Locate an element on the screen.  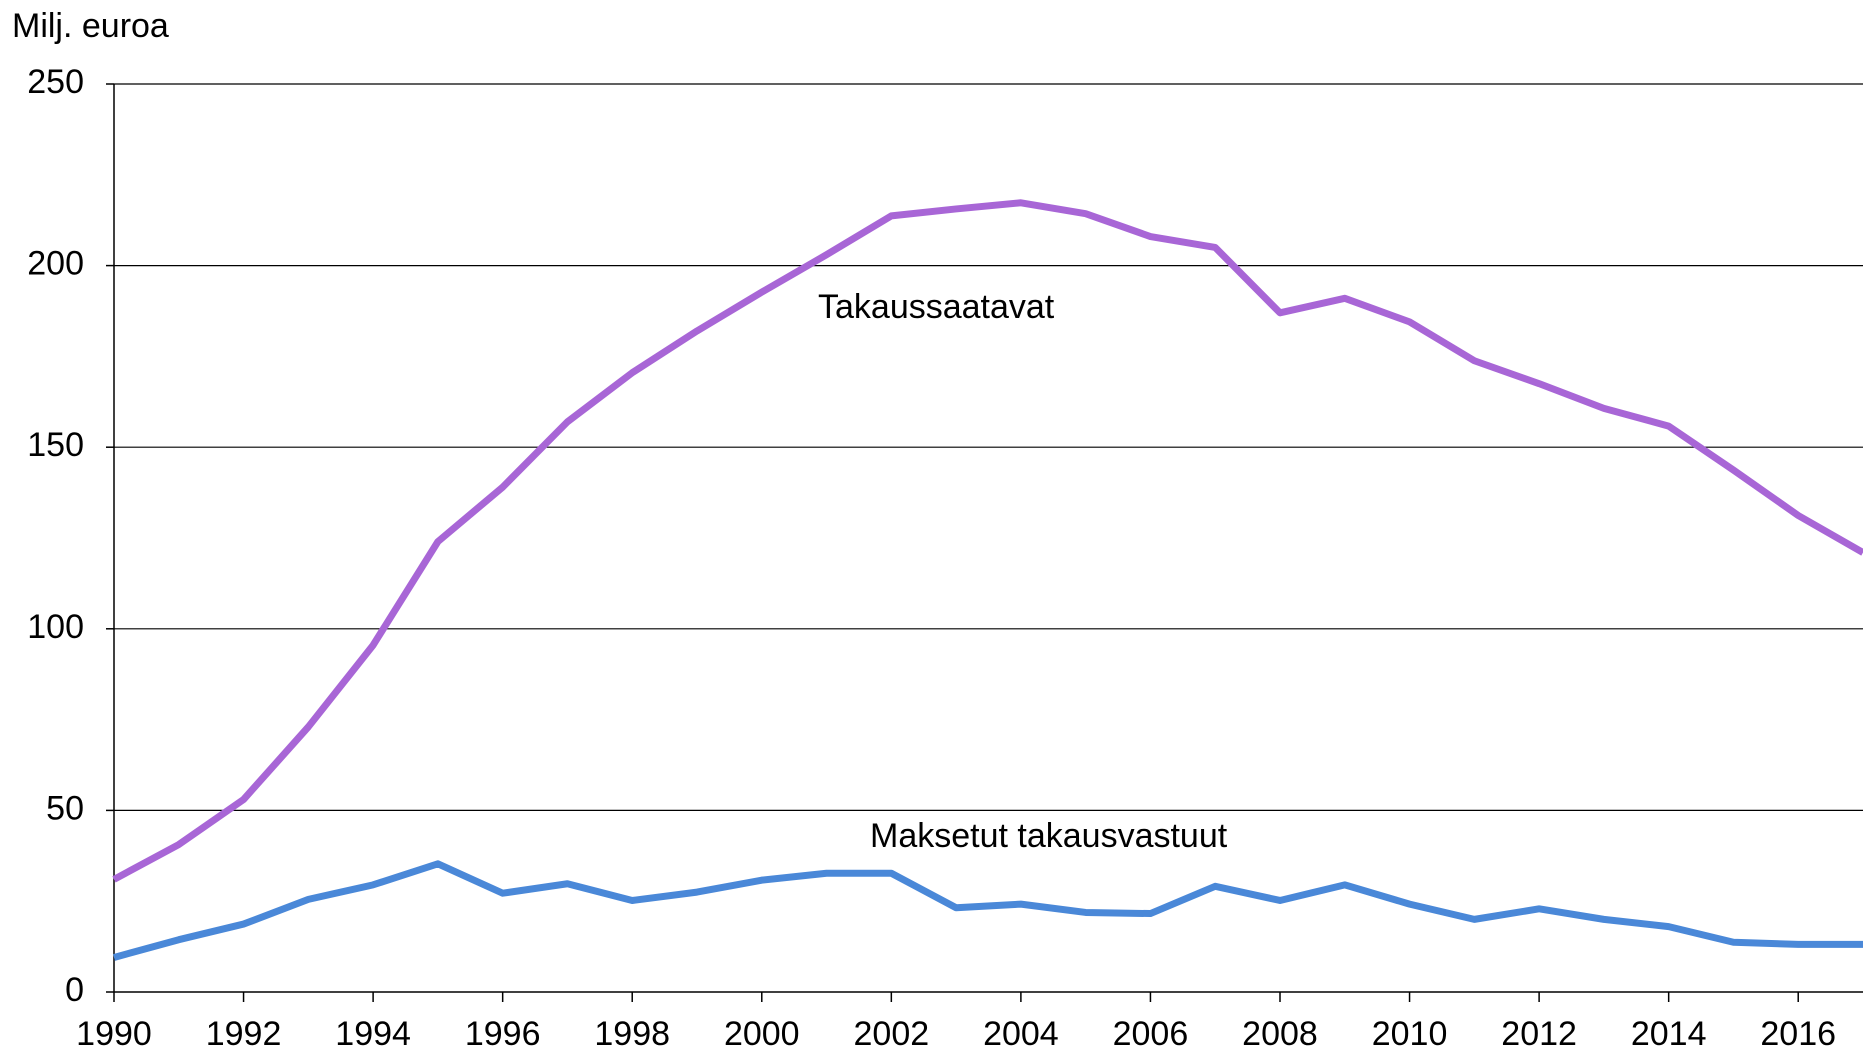
x-tick-label: 1994 is located at coordinates (373, 1034).